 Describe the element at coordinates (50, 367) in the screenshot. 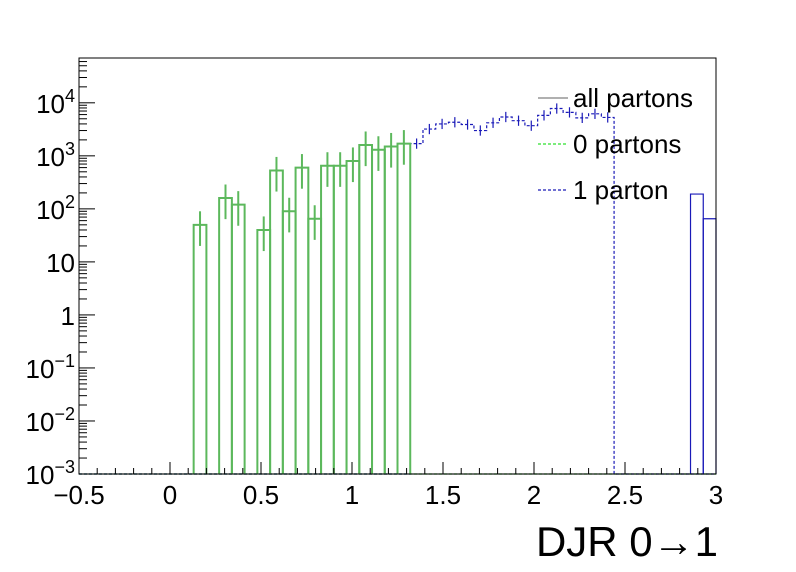

I see `y-tick-label-2: 10⁻¹` at that location.